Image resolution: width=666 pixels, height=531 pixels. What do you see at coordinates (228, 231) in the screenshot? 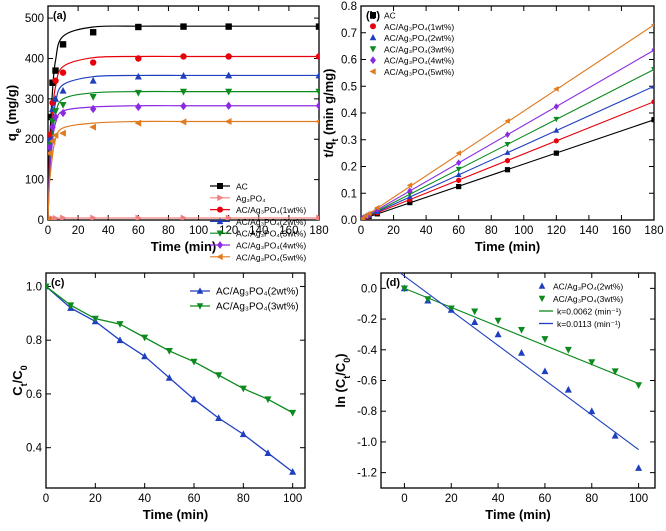
I see `x-tick-label: 120` at bounding box center [228, 231].